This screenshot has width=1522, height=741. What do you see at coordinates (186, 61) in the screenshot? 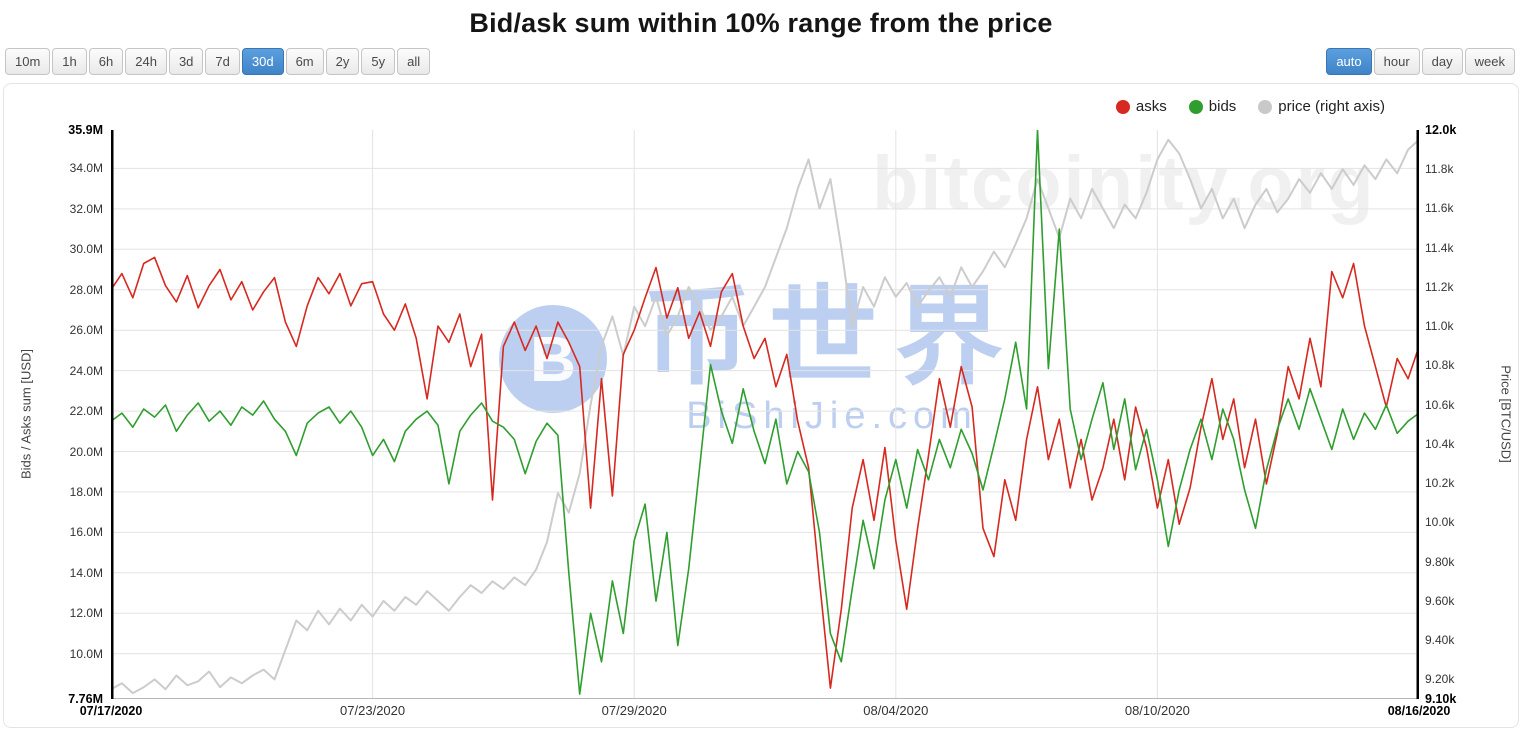
I see `range-button-3d: 3d` at bounding box center [186, 61].